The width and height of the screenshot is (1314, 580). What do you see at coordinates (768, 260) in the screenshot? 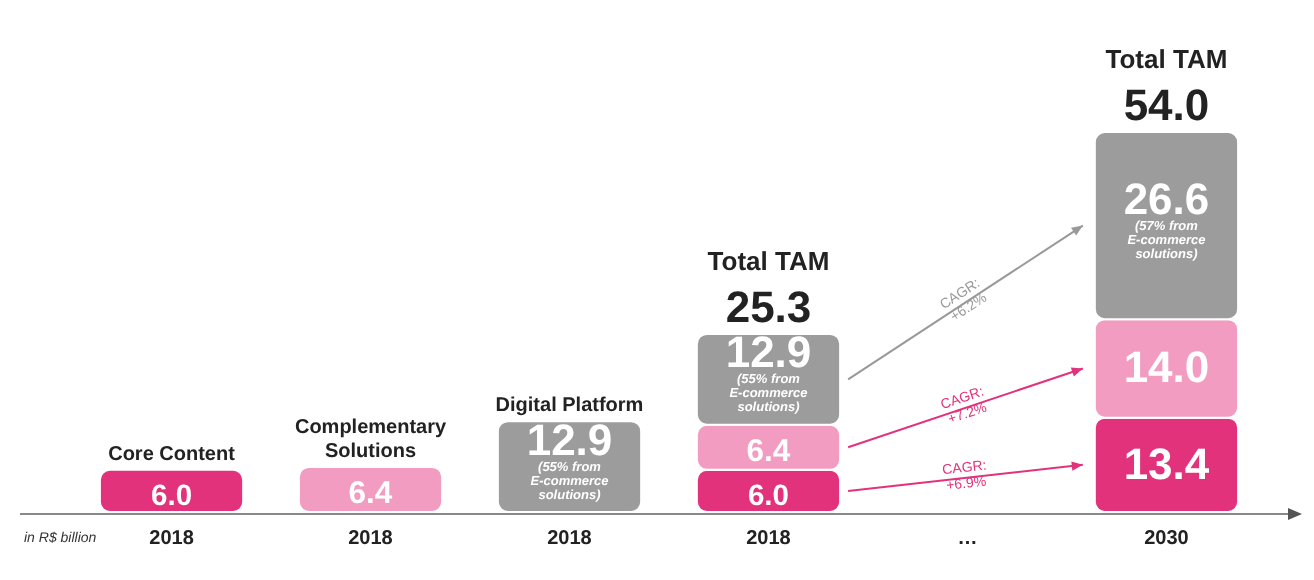
I see `annotation: Total TAM` at bounding box center [768, 260].